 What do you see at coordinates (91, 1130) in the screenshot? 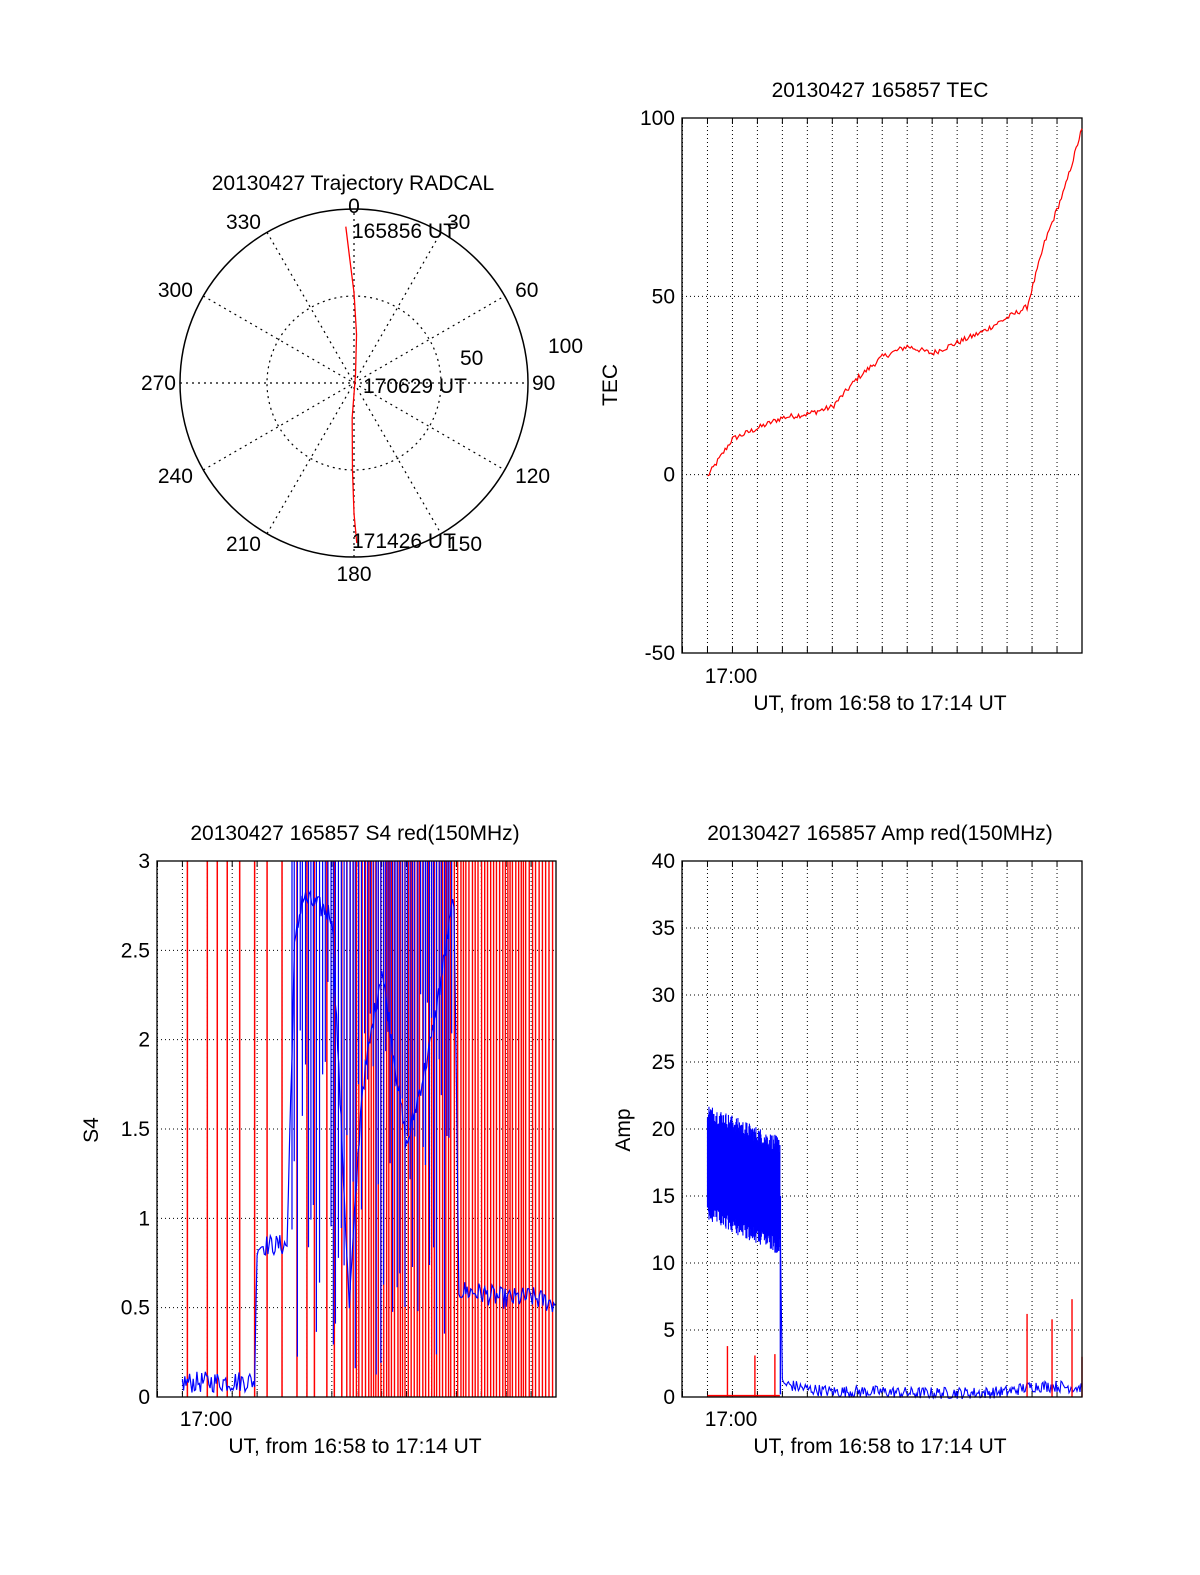
I see `s4-ylabel: S4` at bounding box center [91, 1130].